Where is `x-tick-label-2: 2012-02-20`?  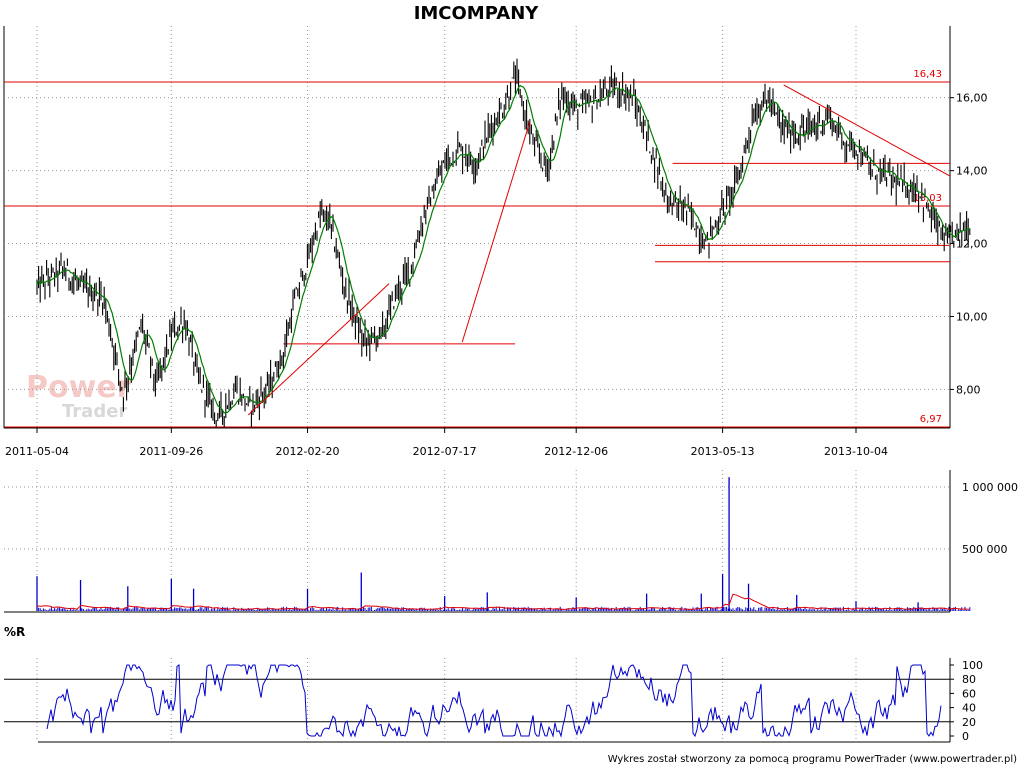 x-tick-label-2: 2012-02-20 is located at coordinates (308, 451).